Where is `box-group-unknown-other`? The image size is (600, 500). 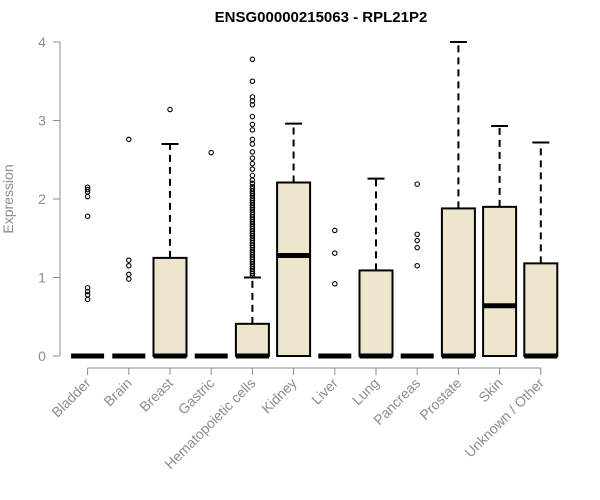 box-group-unknown-other is located at coordinates (541, 250).